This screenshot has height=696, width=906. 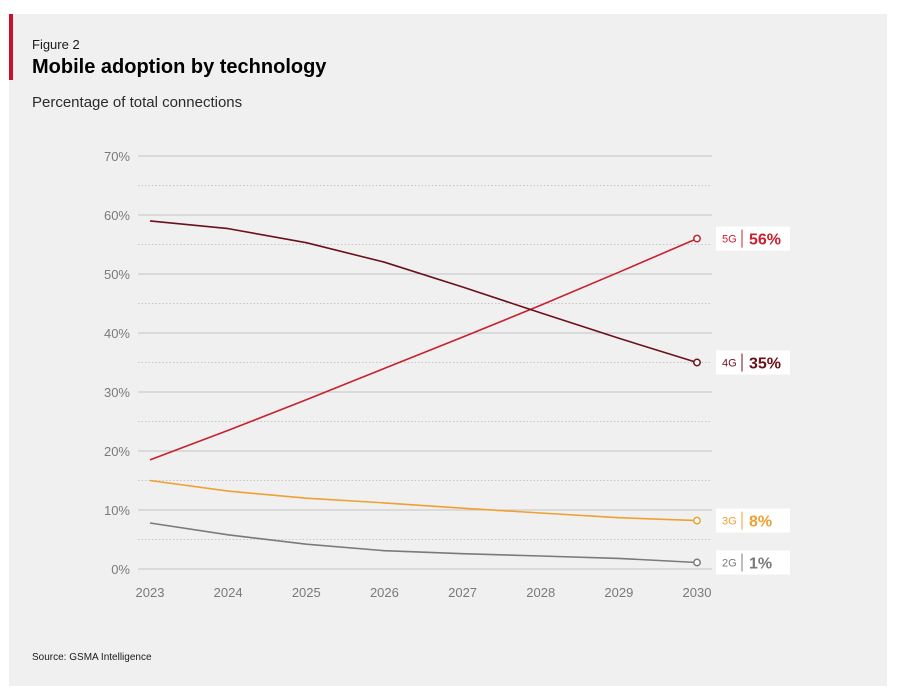 What do you see at coordinates (423, 292) in the screenshot?
I see `series-line-4g` at bounding box center [423, 292].